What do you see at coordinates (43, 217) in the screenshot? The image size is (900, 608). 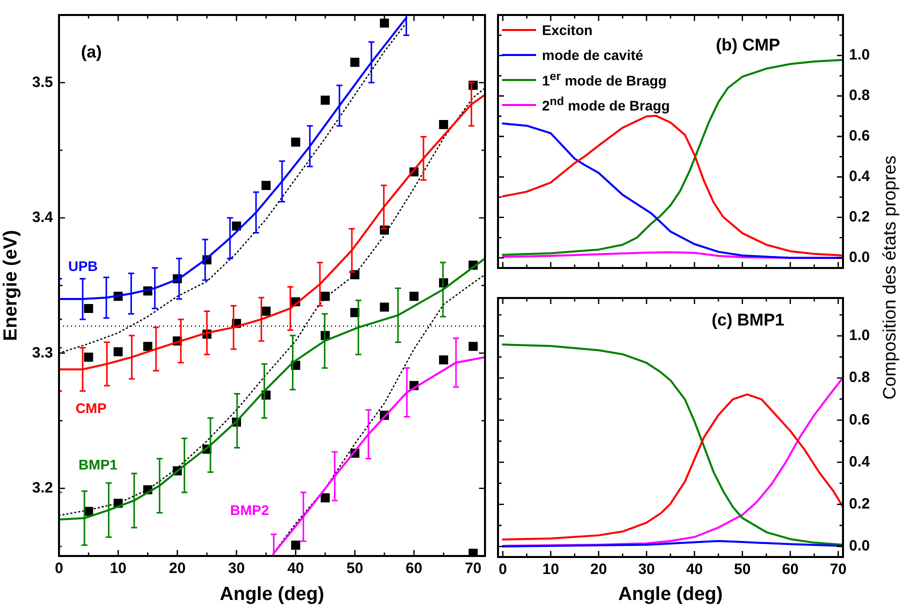 I see `y-tick-label: 3.4` at bounding box center [43, 217].